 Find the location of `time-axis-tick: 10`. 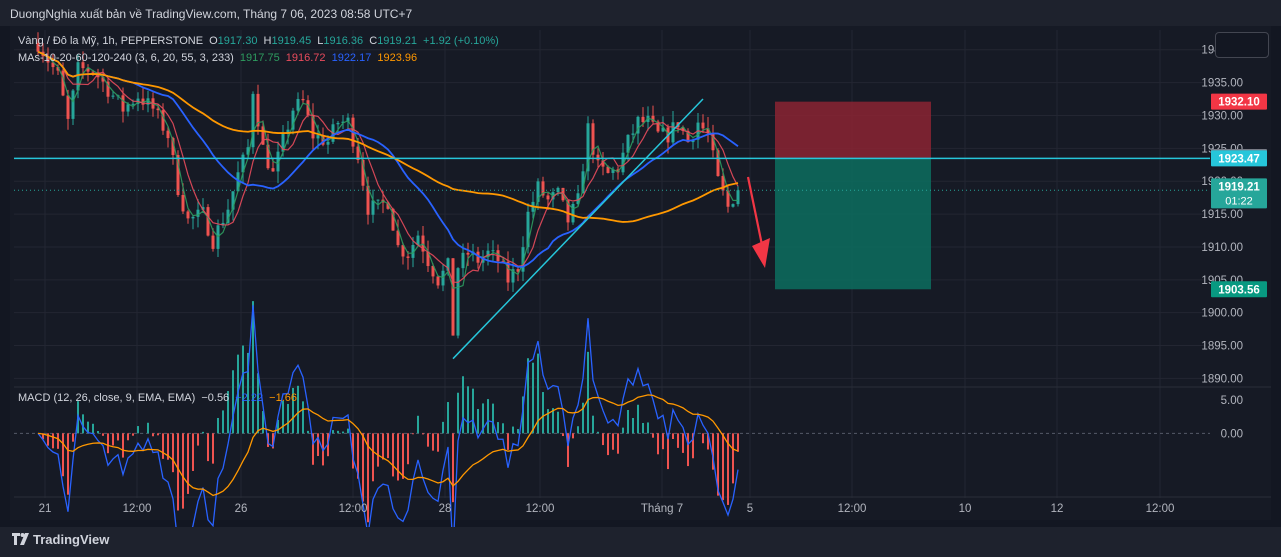

time-axis-tick: 10 is located at coordinates (965, 509).